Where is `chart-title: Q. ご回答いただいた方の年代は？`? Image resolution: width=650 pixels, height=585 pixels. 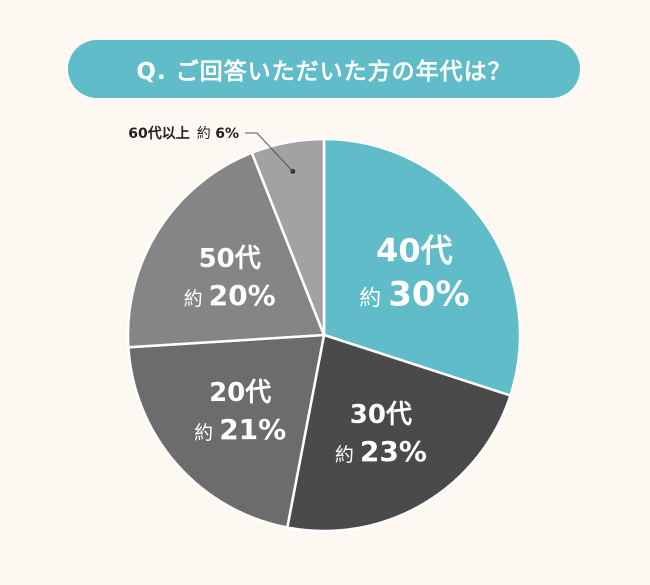
chart-title: Q. ご回答いただいた方の年代は？ is located at coordinates (324, 72).